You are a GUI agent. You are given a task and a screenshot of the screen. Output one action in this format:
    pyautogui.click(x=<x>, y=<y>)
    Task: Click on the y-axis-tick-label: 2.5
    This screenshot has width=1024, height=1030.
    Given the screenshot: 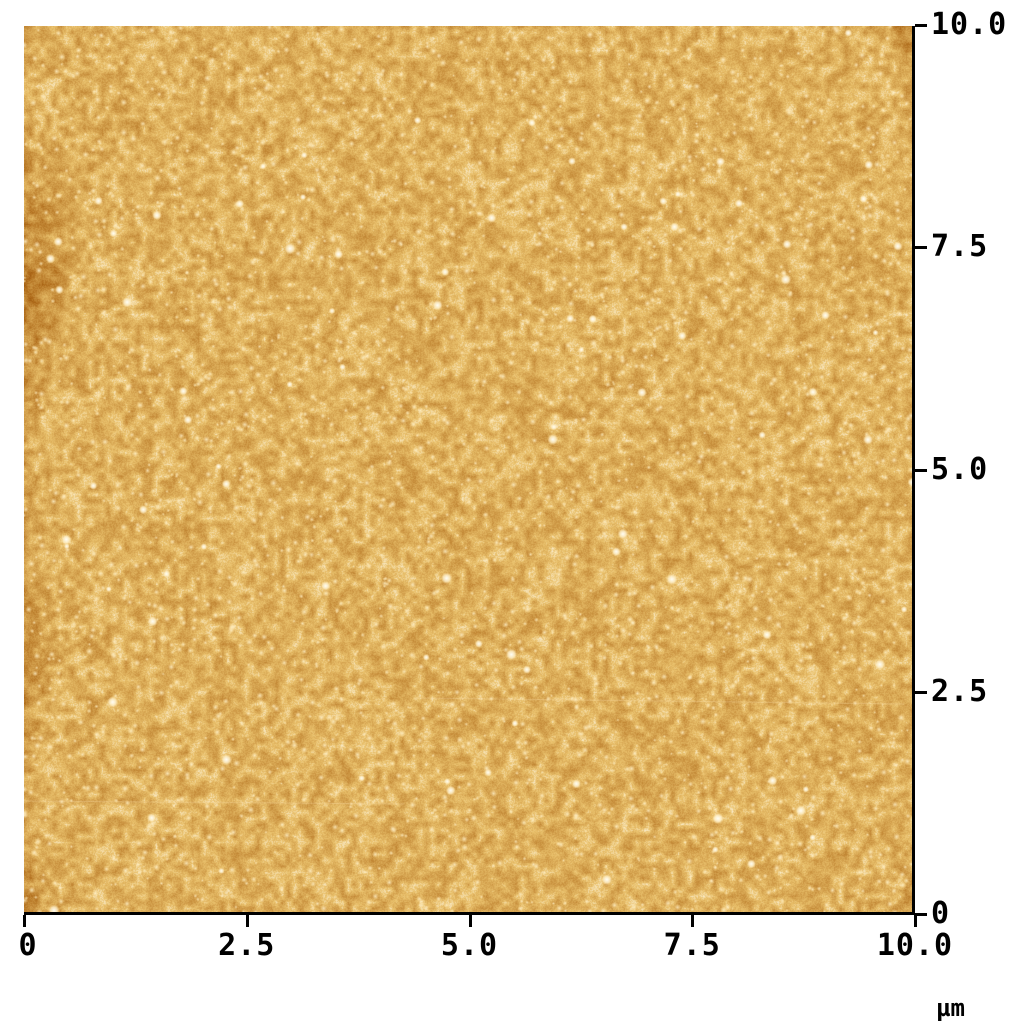 What is the action you would take?
    pyautogui.click(x=960, y=691)
    